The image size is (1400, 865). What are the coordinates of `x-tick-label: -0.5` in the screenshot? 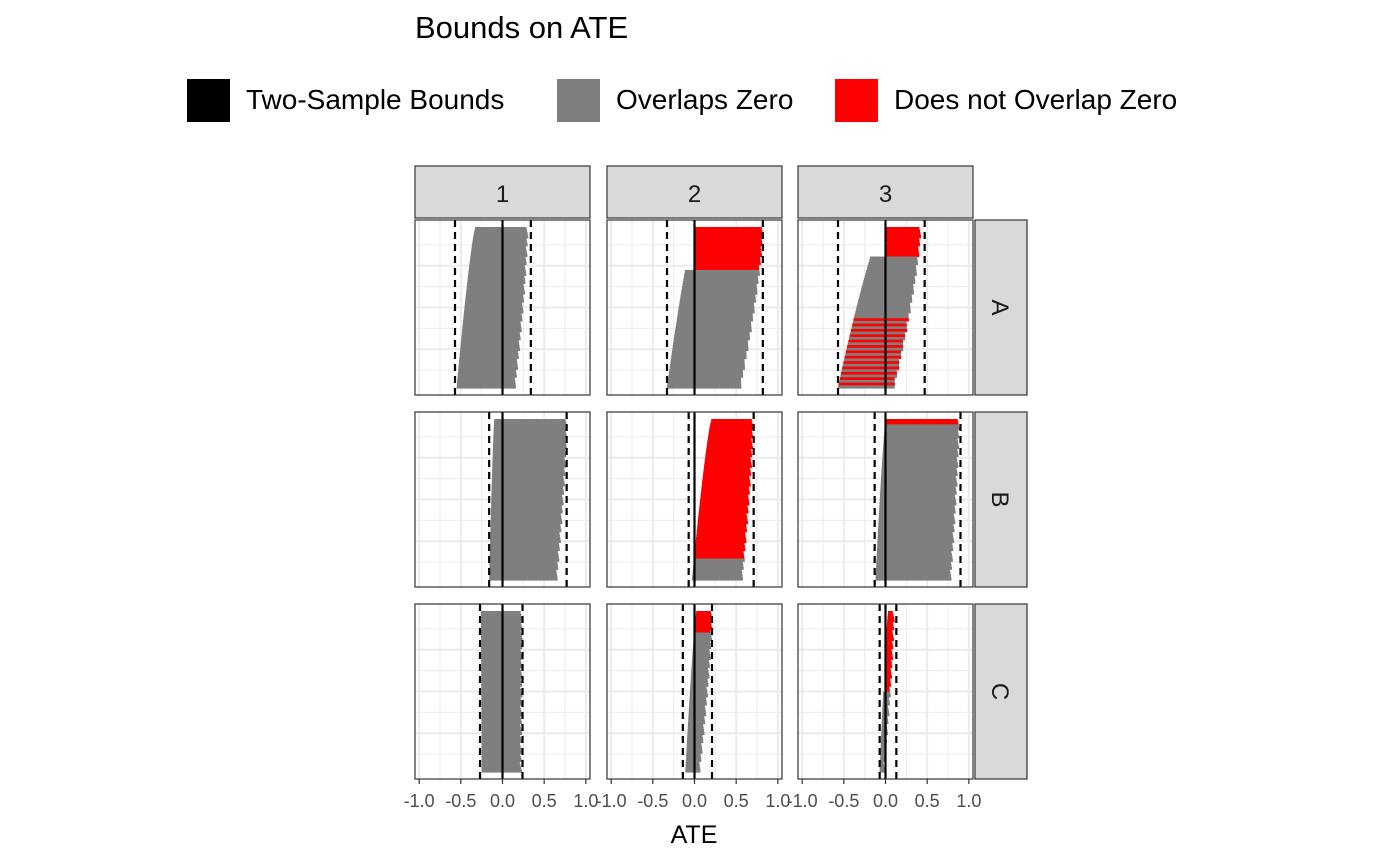 It's located at (460, 801).